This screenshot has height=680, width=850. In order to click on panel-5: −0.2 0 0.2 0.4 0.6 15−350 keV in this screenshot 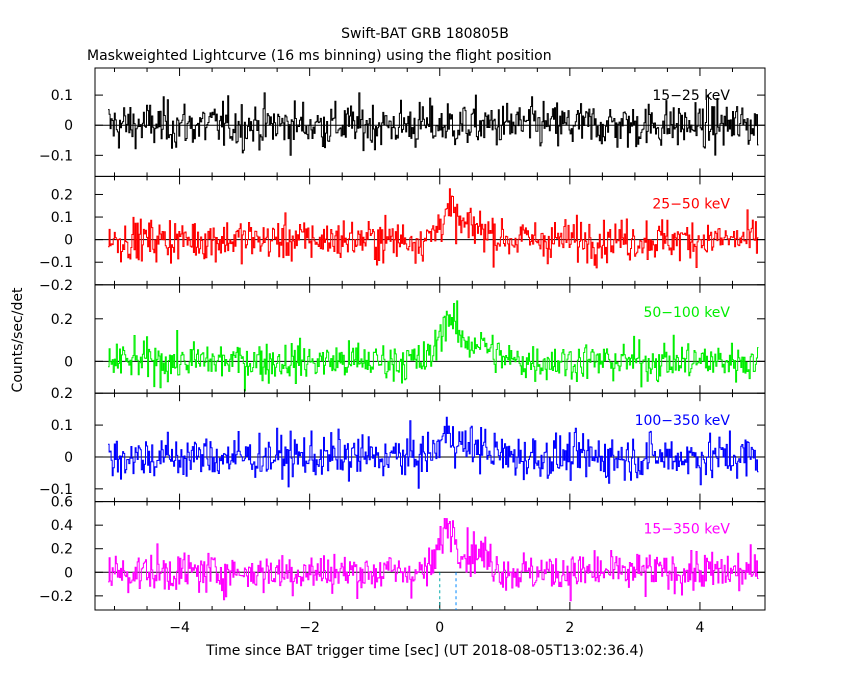, I will do `click(402, 553)`.